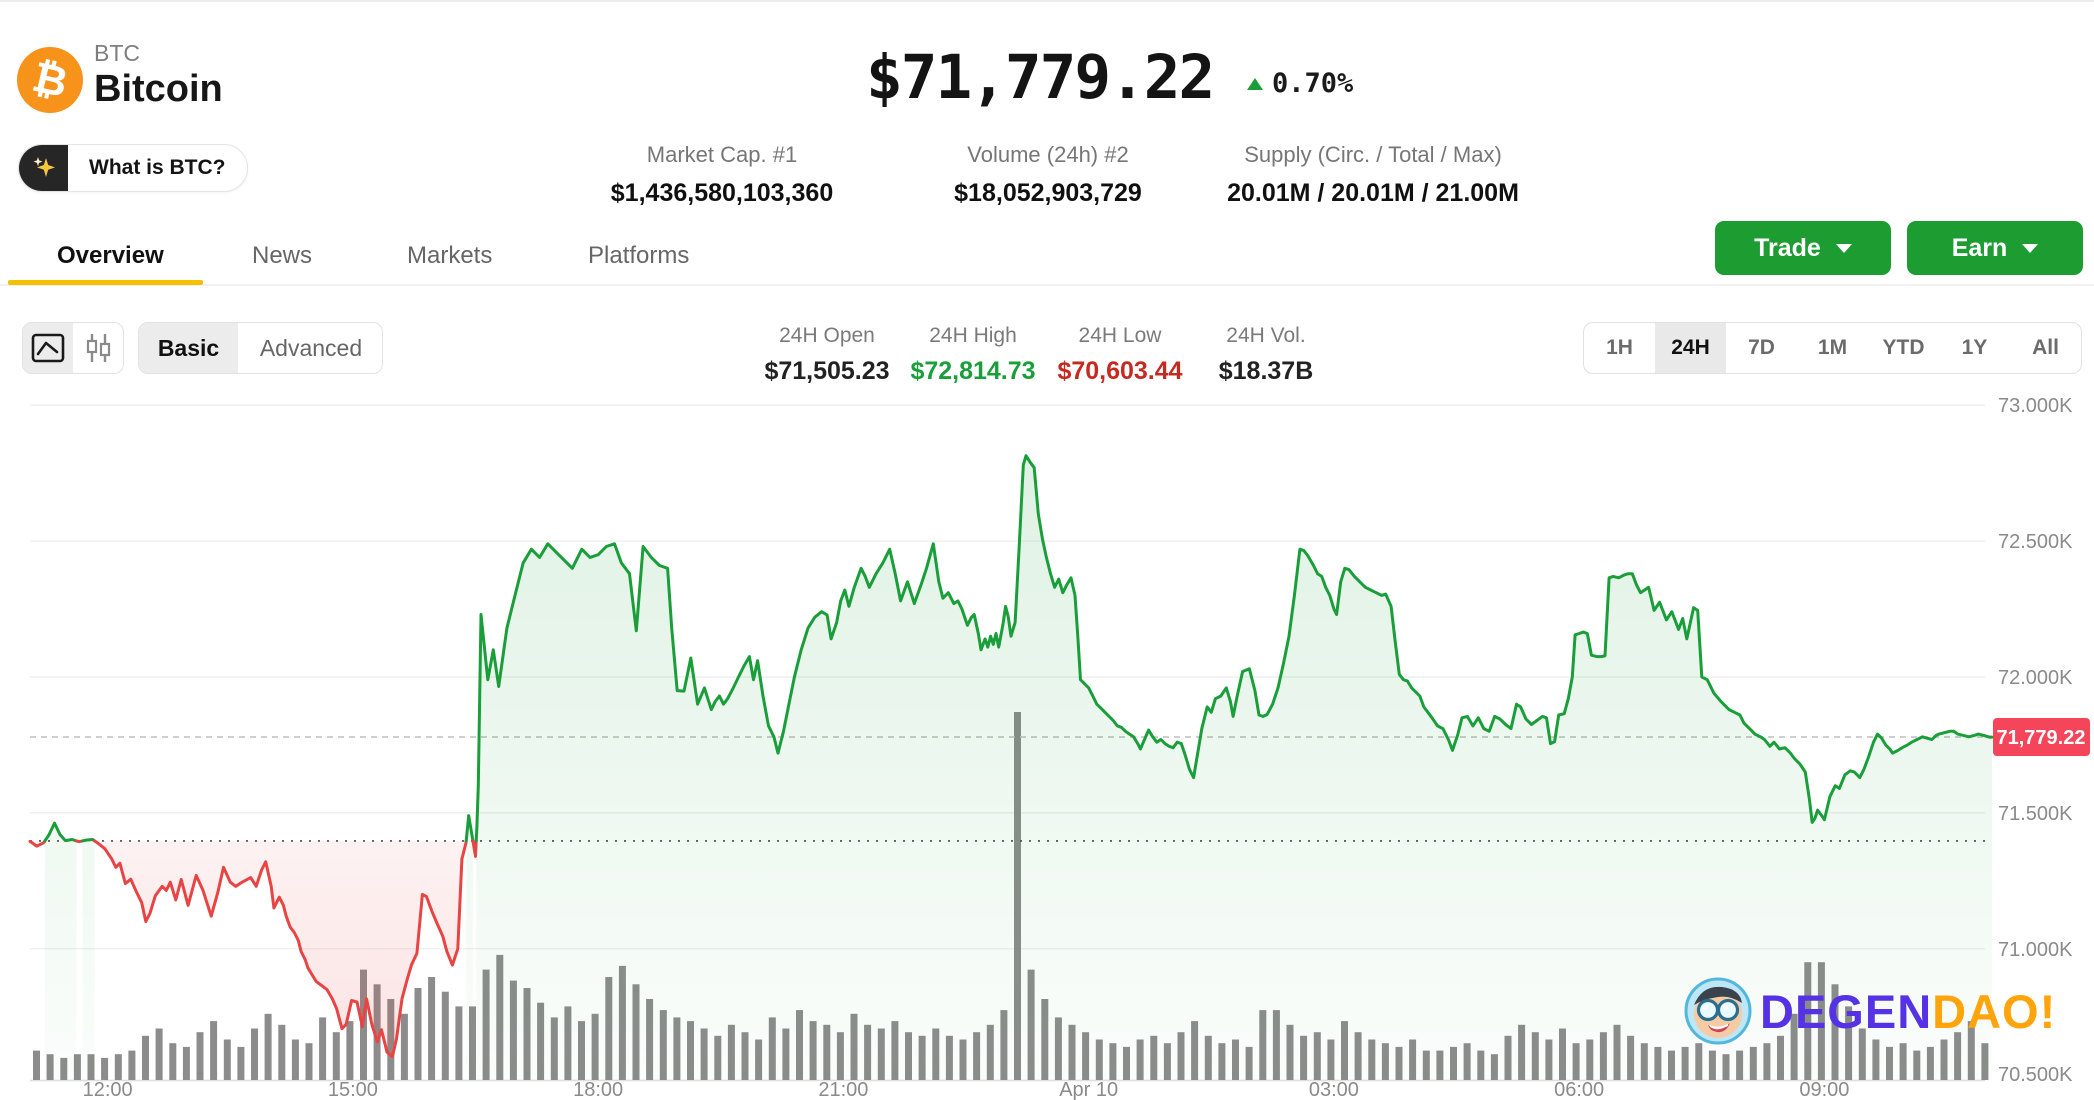 The height and width of the screenshot is (1100, 2094). Describe the element at coordinates (1832, 347) in the screenshot. I see `range-1m-button: 1M` at that location.